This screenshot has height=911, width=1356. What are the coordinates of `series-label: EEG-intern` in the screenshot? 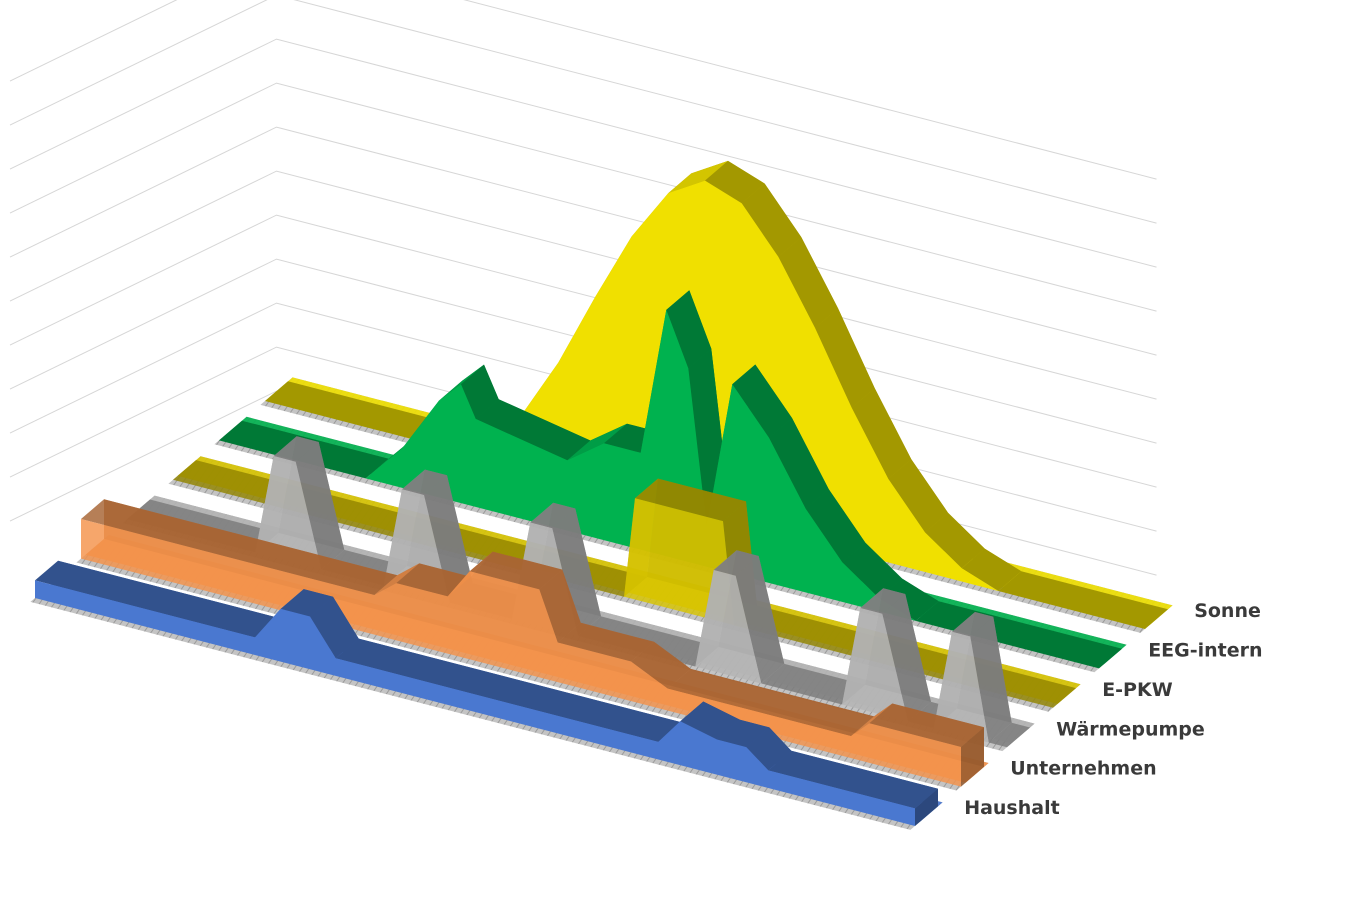 It's located at (1205, 651).